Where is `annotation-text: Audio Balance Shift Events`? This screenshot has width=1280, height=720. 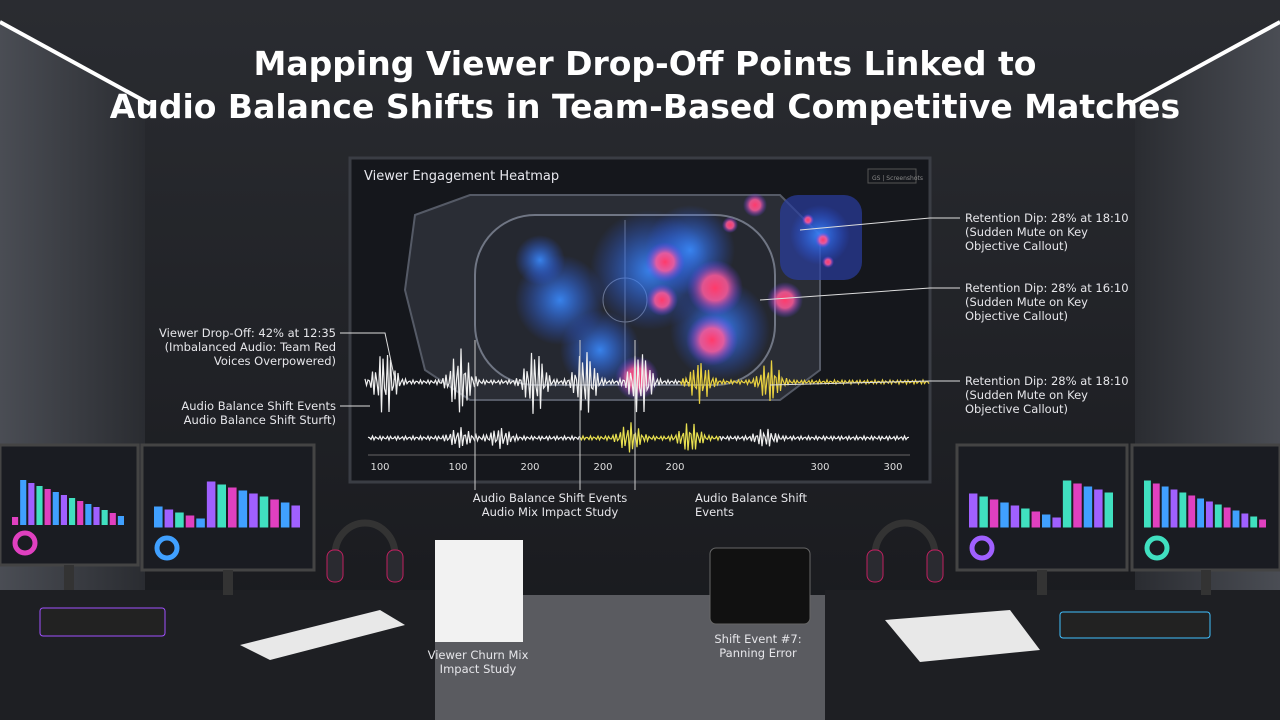
annotation-text: Audio Balance Shift Events is located at coordinates (550, 498).